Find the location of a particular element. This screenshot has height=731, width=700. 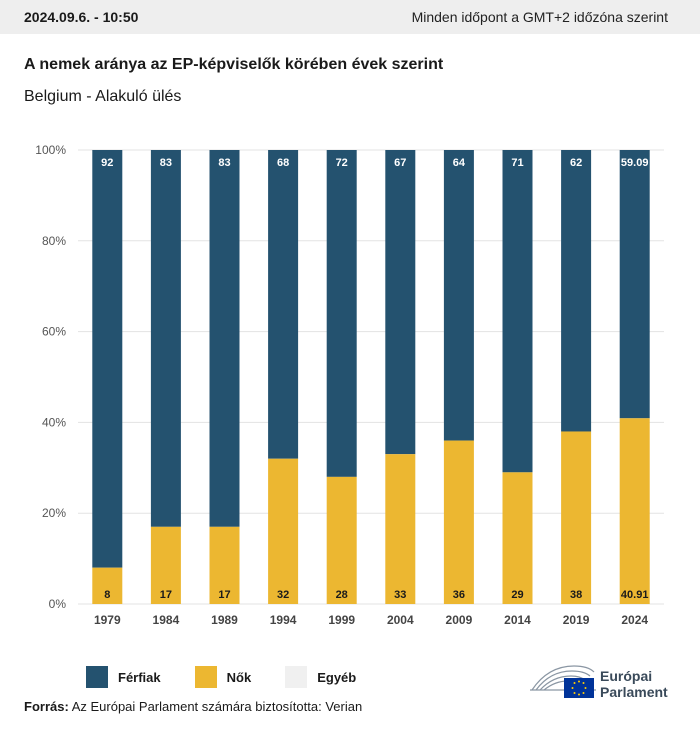

x-tick-label: 1999 is located at coordinates (341, 620).